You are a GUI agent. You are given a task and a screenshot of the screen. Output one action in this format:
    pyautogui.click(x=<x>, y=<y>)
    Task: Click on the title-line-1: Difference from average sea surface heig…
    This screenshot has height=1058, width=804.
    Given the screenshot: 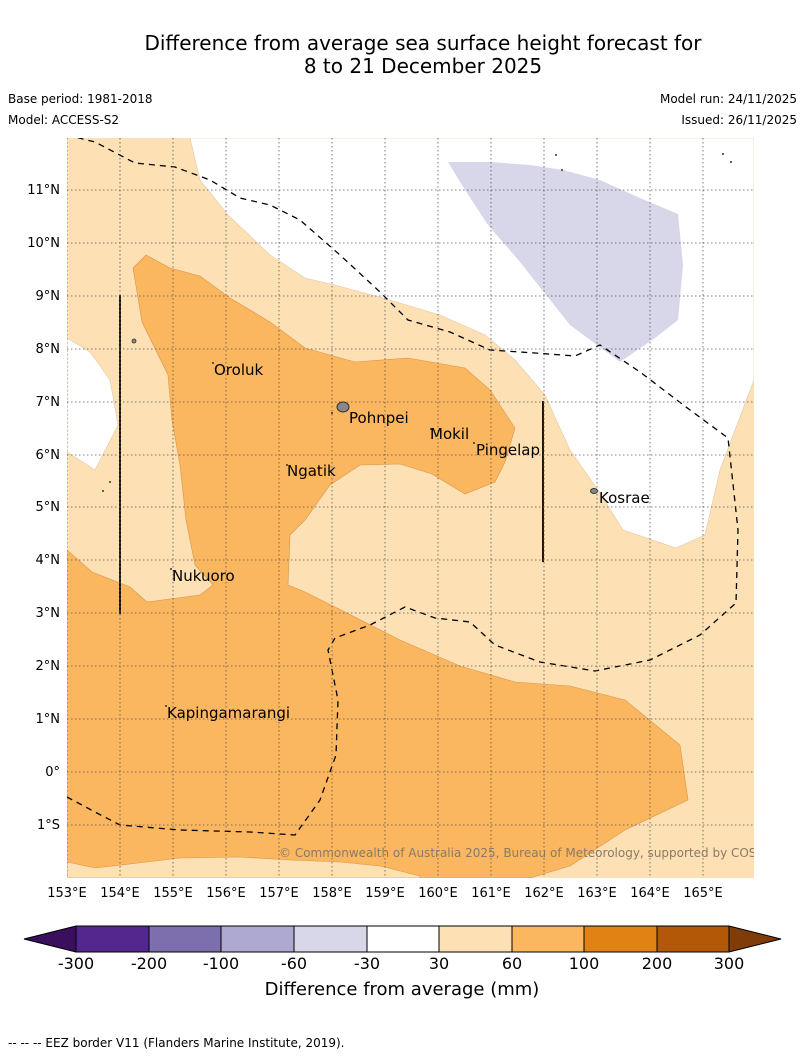 What is the action you would take?
    pyautogui.click(x=423, y=43)
    